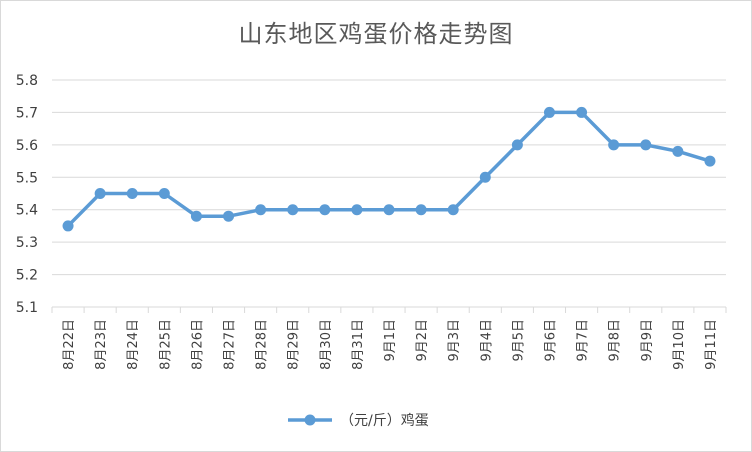 The height and width of the screenshot is (452, 752). Describe the element at coordinates (262, 344) in the screenshot. I see `x-tick-label: 8月28日` at that location.